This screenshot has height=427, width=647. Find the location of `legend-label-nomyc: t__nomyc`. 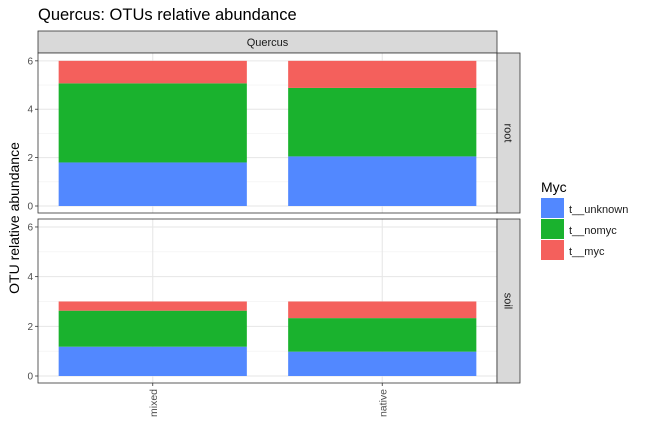

legend-label-nomyc: t__nomyc is located at coordinates (593, 231).